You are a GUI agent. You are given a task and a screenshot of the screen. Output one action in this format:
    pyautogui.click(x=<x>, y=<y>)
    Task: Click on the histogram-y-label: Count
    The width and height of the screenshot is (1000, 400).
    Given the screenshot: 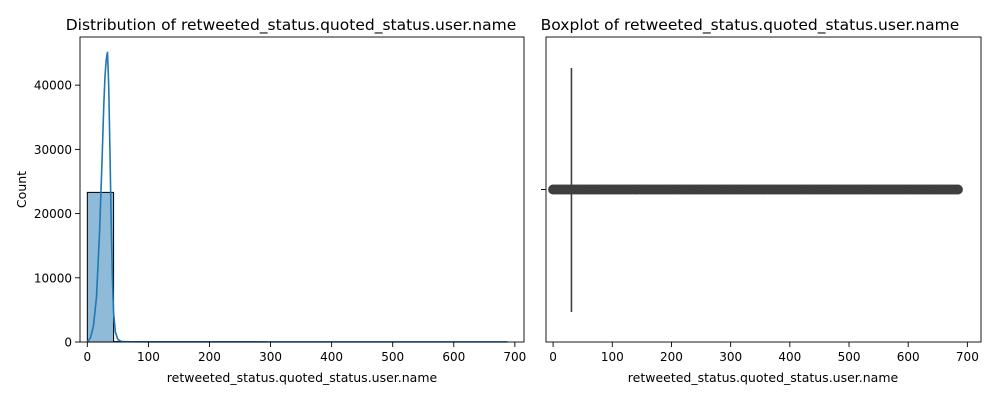 What is the action you would take?
    pyautogui.click(x=21, y=189)
    